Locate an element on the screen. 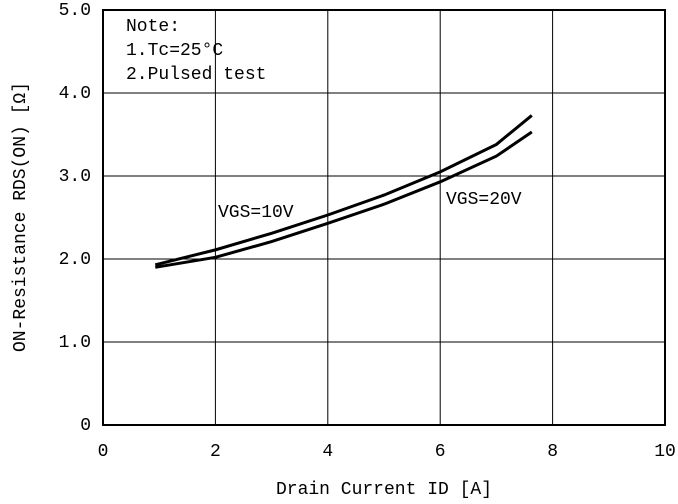 Image resolution: width=678 pixels, height=504 pixels. series-label: VGS=10V is located at coordinates (256, 213).